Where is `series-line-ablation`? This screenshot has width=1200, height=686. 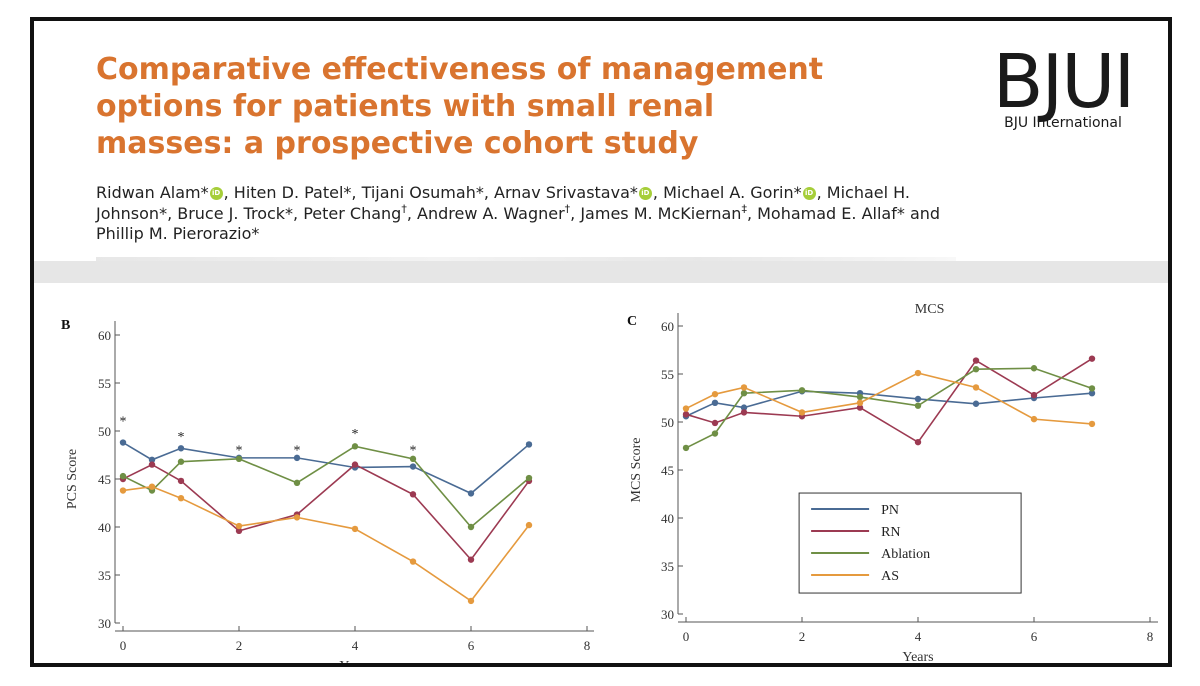
series-line-ablation is located at coordinates (326, 487).